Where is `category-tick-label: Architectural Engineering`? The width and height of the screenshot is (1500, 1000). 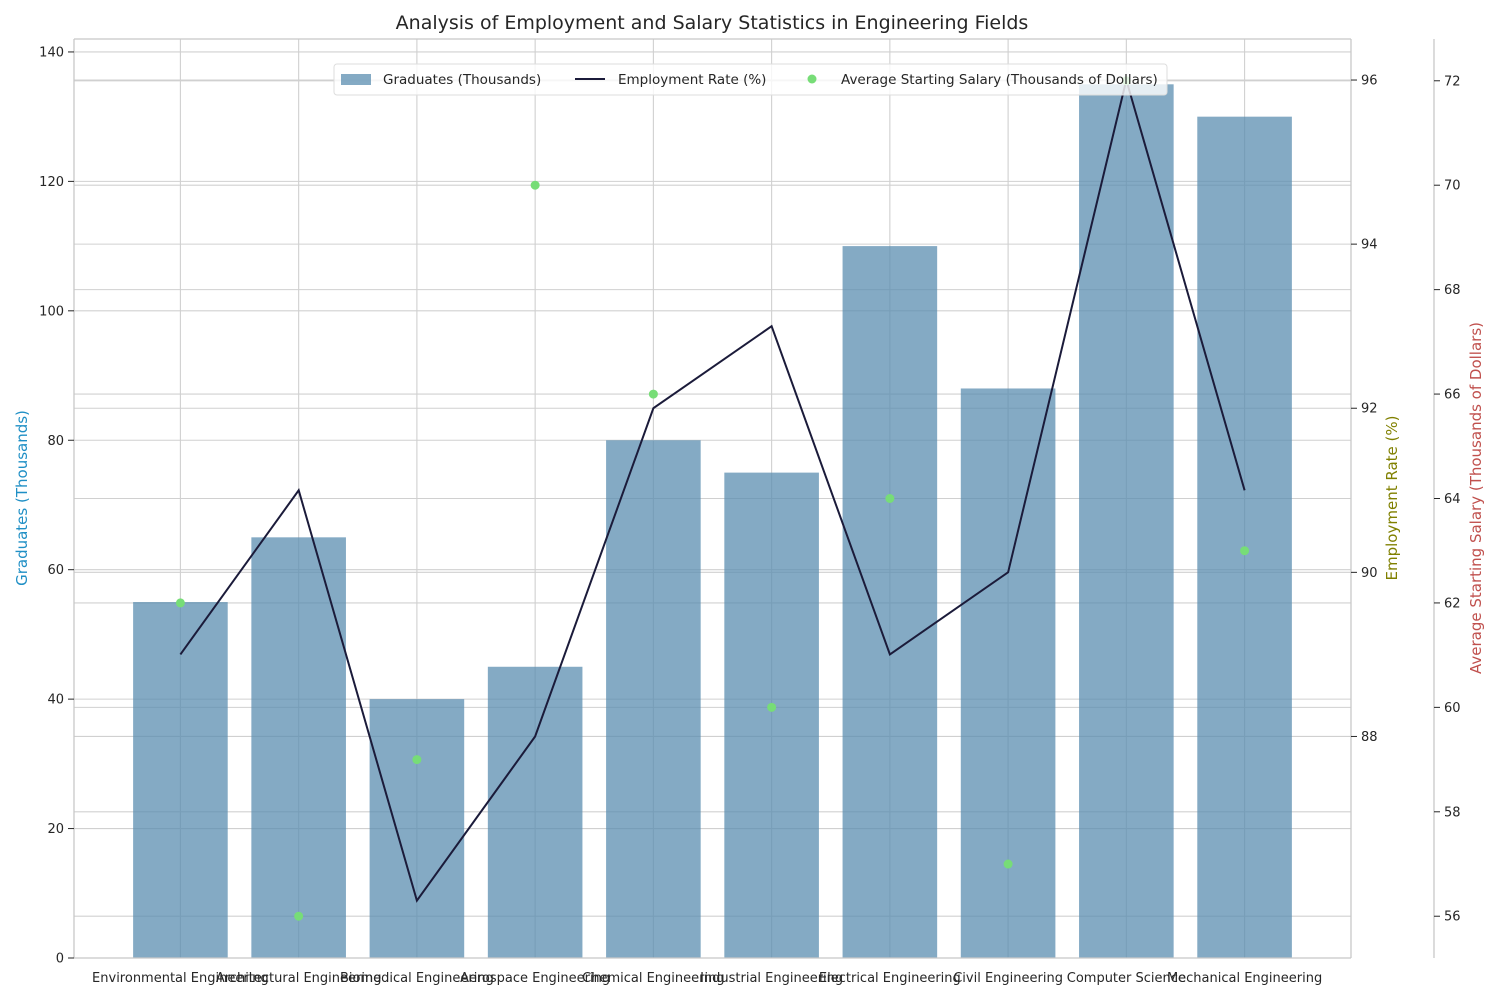
category-tick-label: Architectural Engineering is located at coordinates (299, 978).